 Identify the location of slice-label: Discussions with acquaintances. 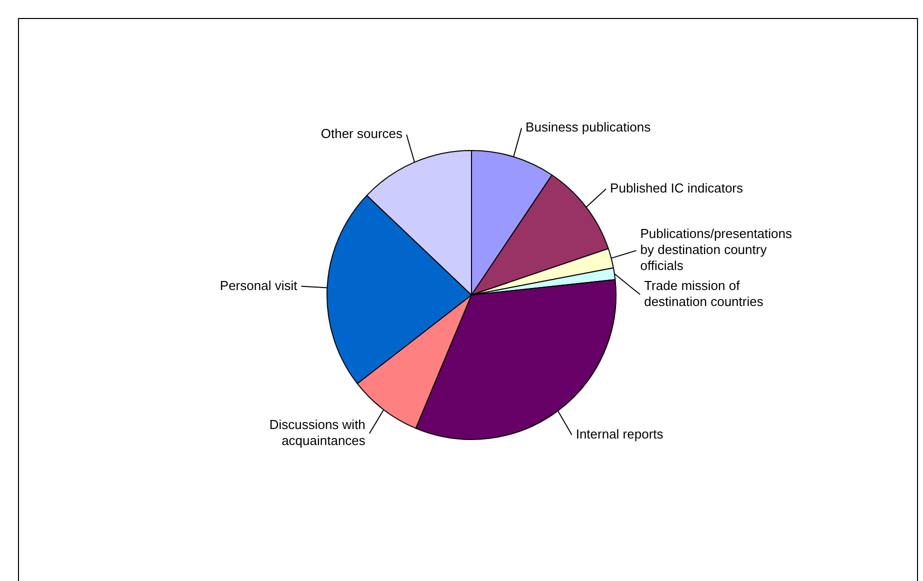
(317, 432).